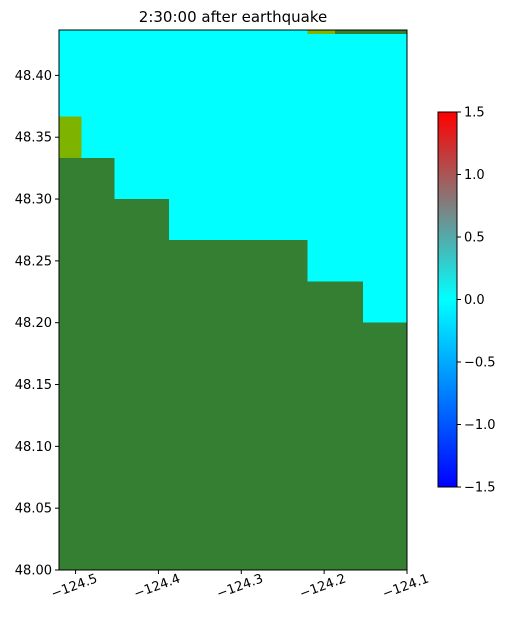 Image resolution: width=510 pixels, height=619 pixels. I want to click on y-tick-label: 48.05, so click(33, 509).